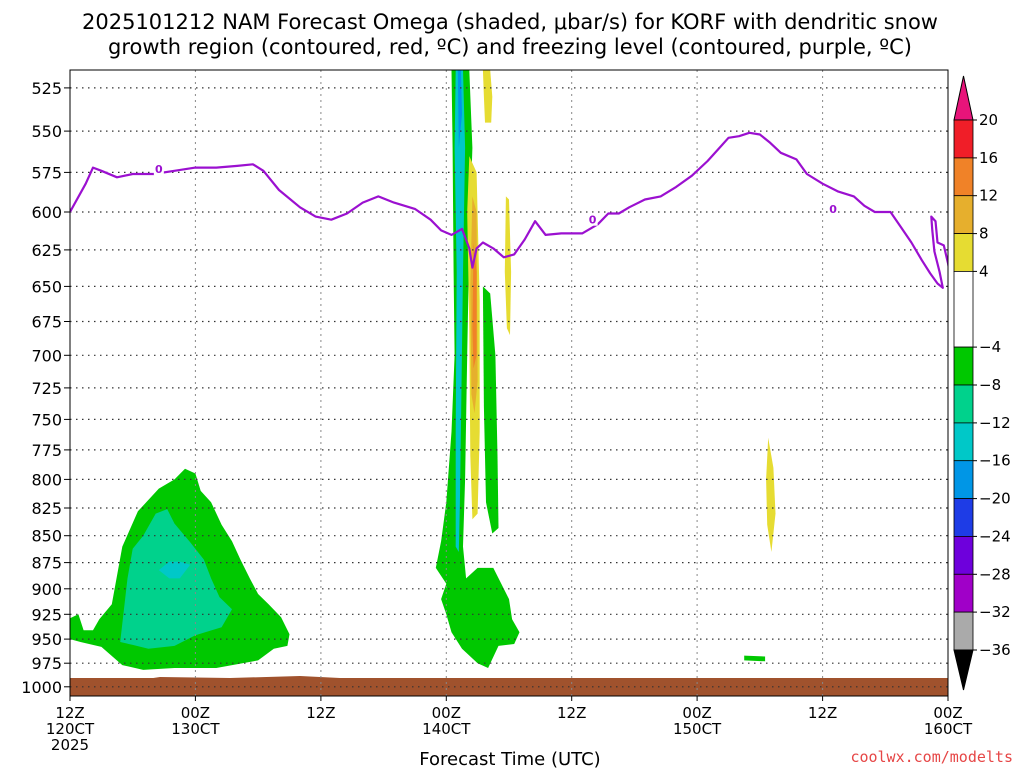  I want to click on y-tick-label: 525, so click(46, 88).